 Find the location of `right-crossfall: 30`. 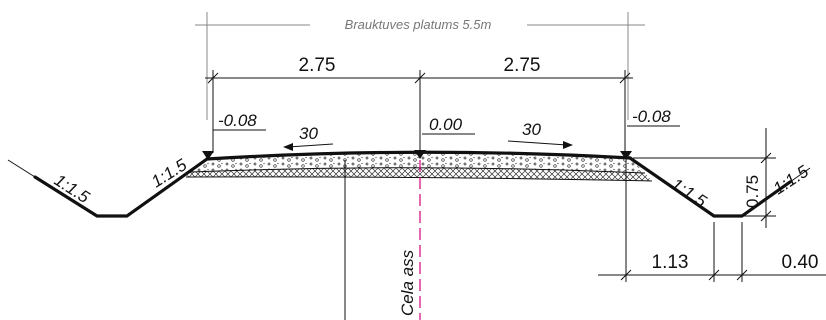

right-crossfall: 30 is located at coordinates (531, 129).